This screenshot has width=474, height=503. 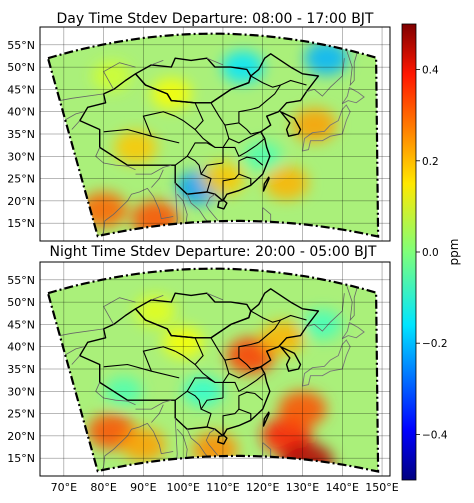 I want to click on colorbar-ticks: 0.4 0.2 0.0 −0.2 −0.4, so click(x=432, y=253).